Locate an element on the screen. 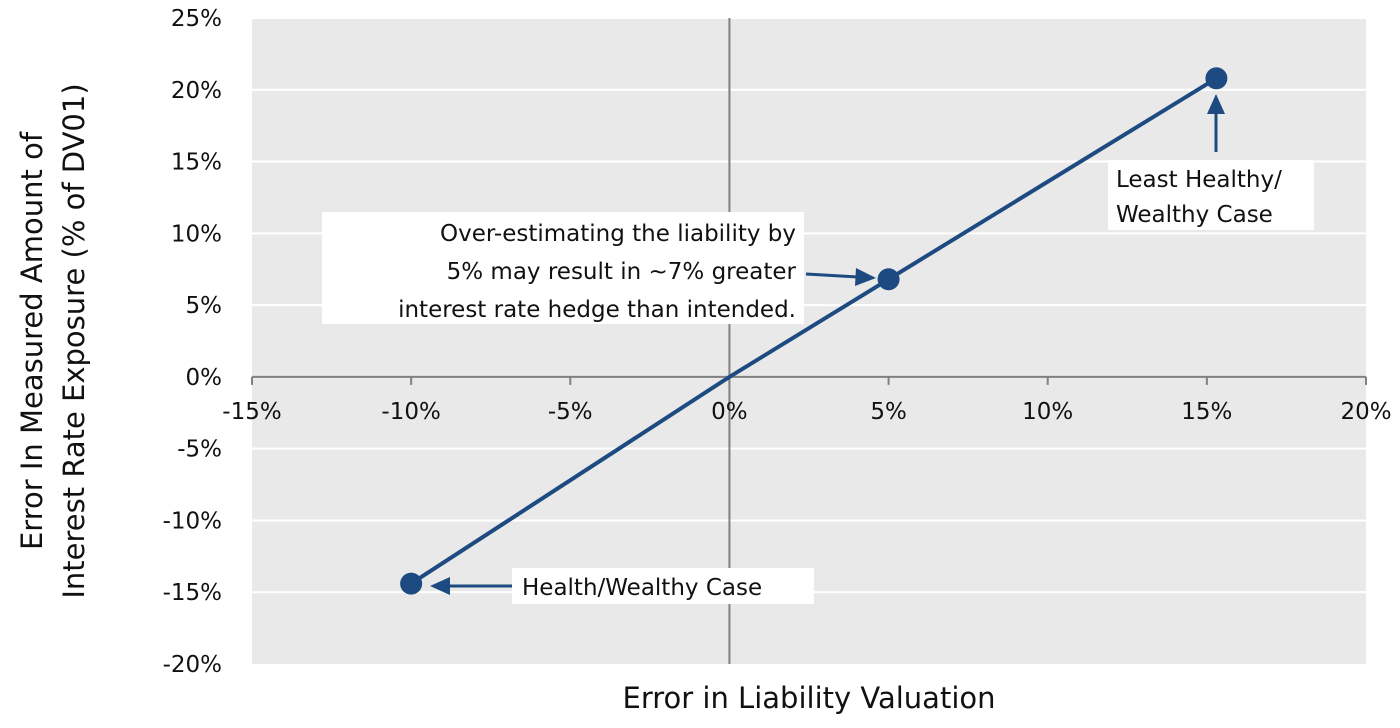 The height and width of the screenshot is (728, 1400). x-tick-label: 5% is located at coordinates (888, 412).